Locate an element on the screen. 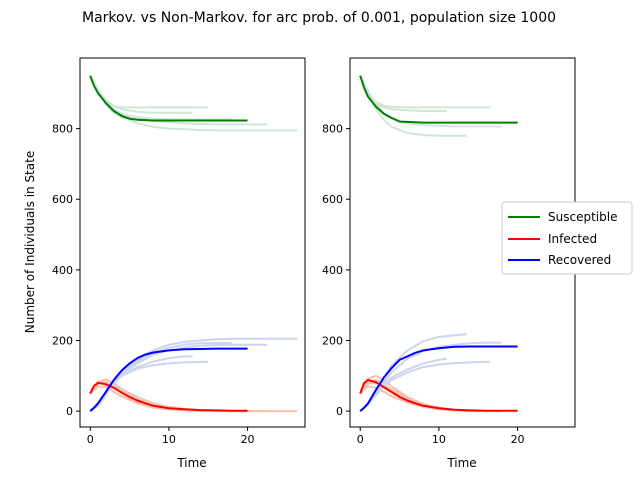 Image resolution: width=640 pixels, height=480 pixels. left-y-tick-label: 200 is located at coordinates (62, 340).